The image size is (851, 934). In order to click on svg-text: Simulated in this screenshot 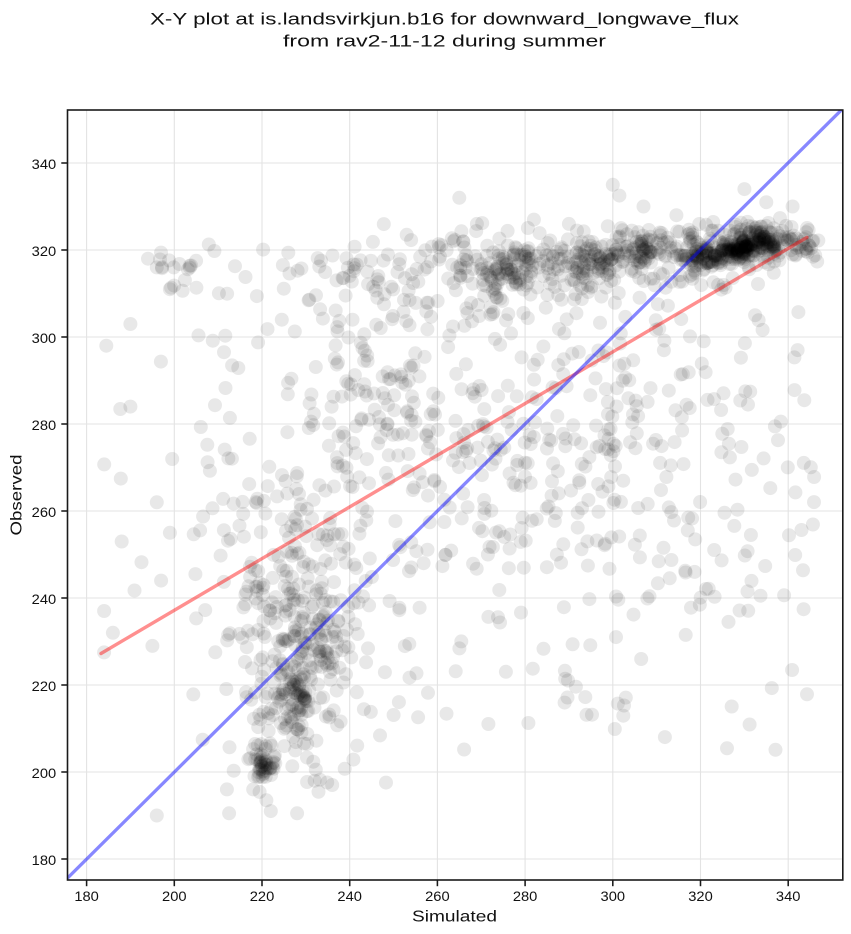, I will do `click(454, 916)`.